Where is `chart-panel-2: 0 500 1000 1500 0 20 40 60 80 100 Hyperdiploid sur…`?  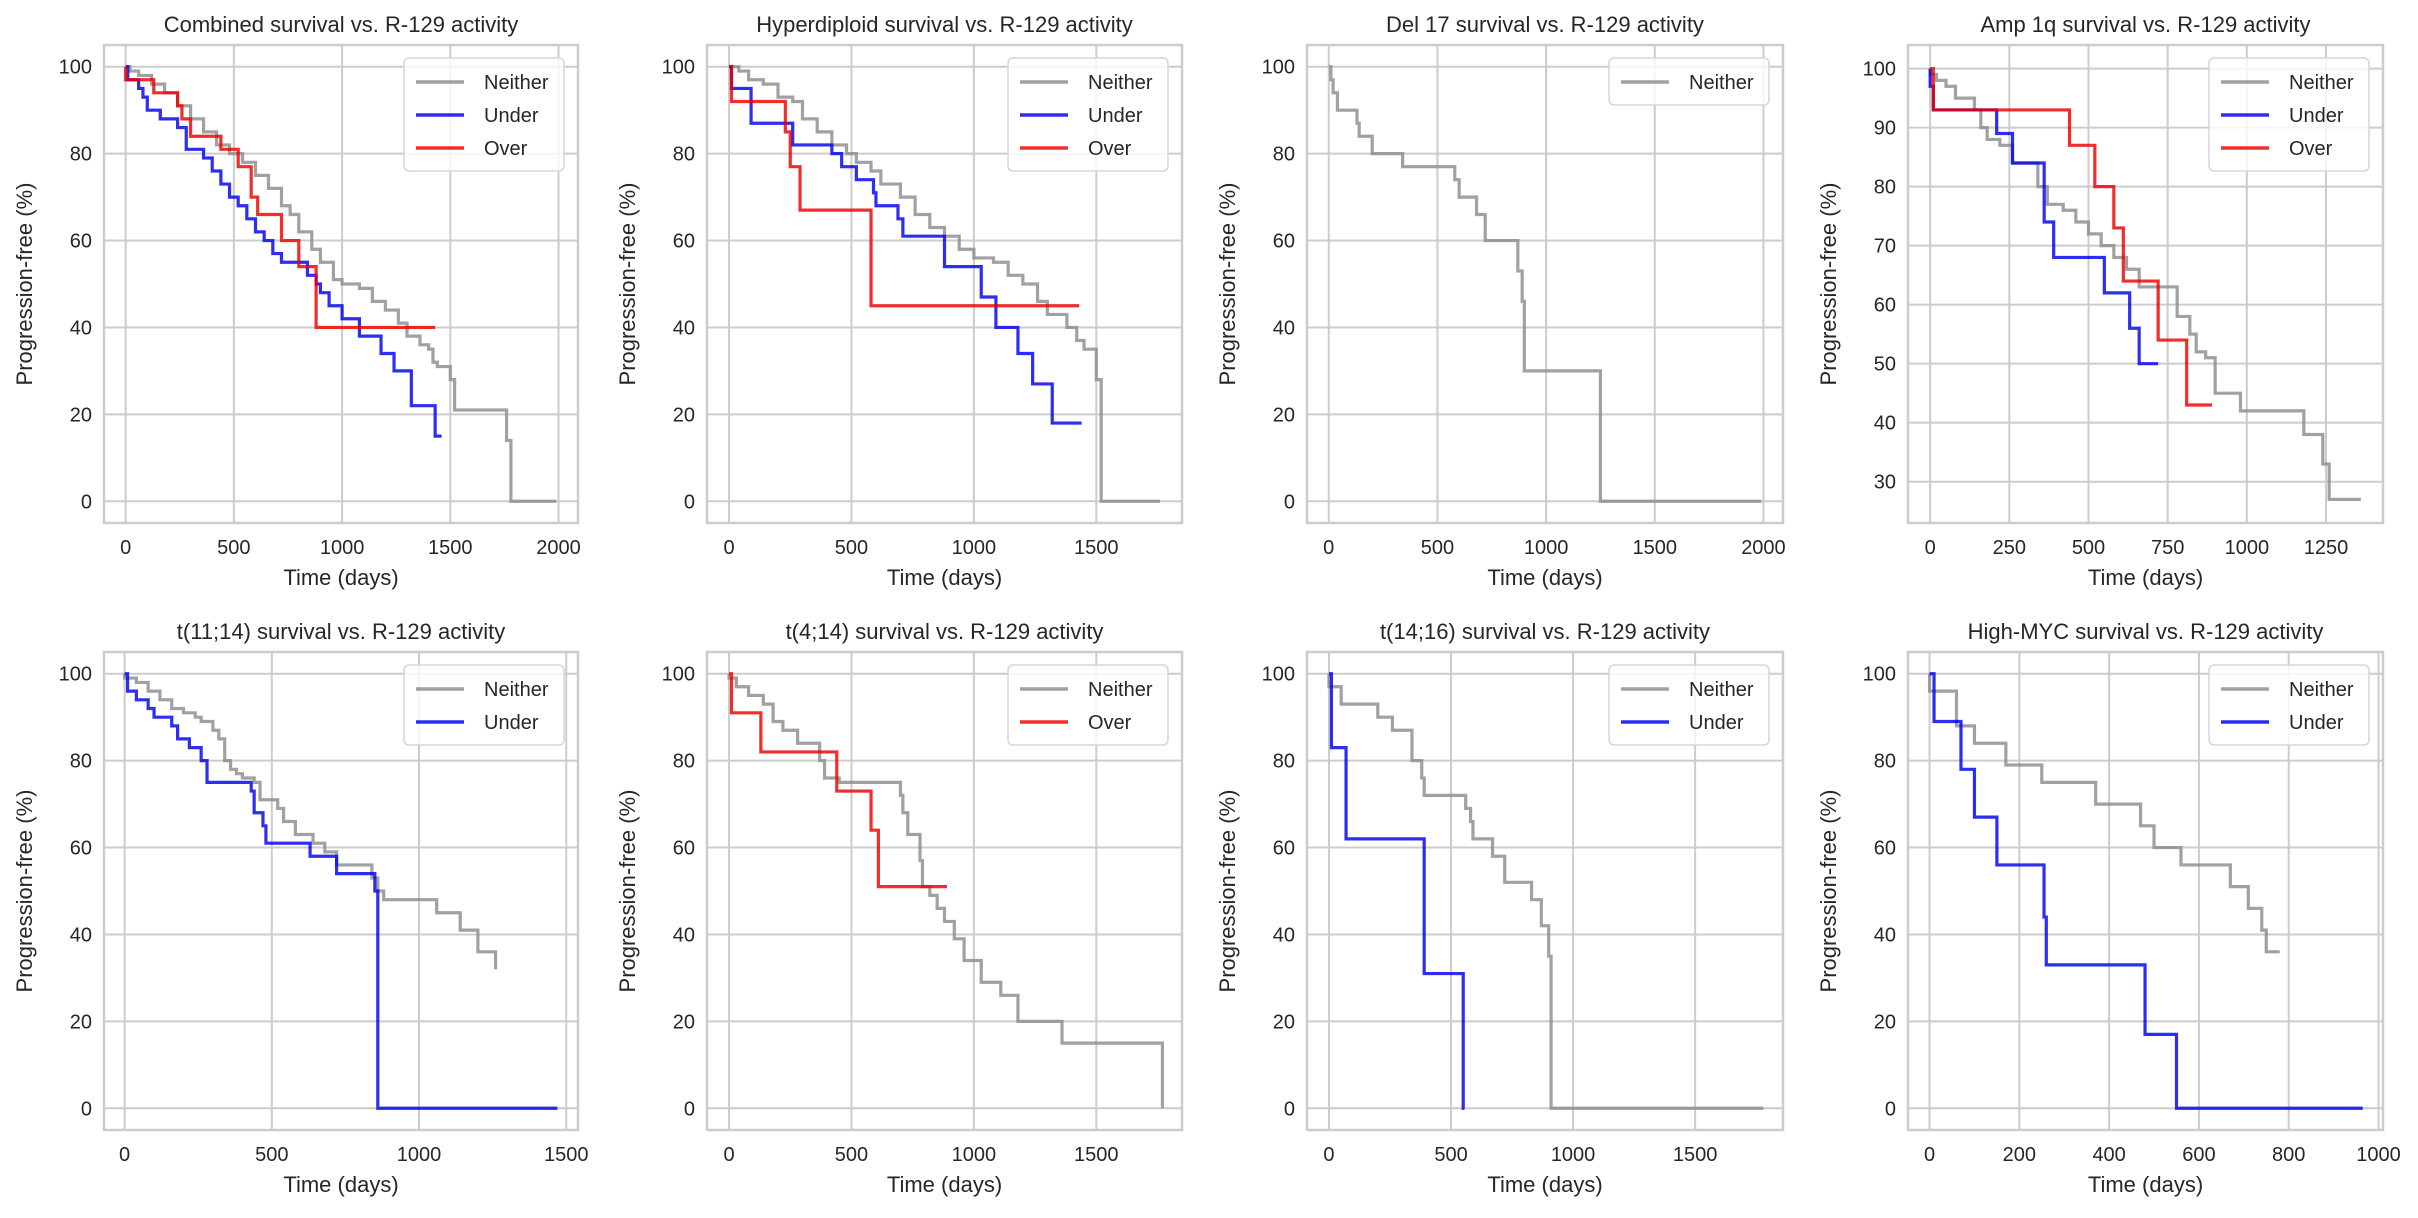 chart-panel-2: 0 500 1000 1500 0 20 40 60 80 100 Hyperdiploid sur… is located at coordinates (899, 301).